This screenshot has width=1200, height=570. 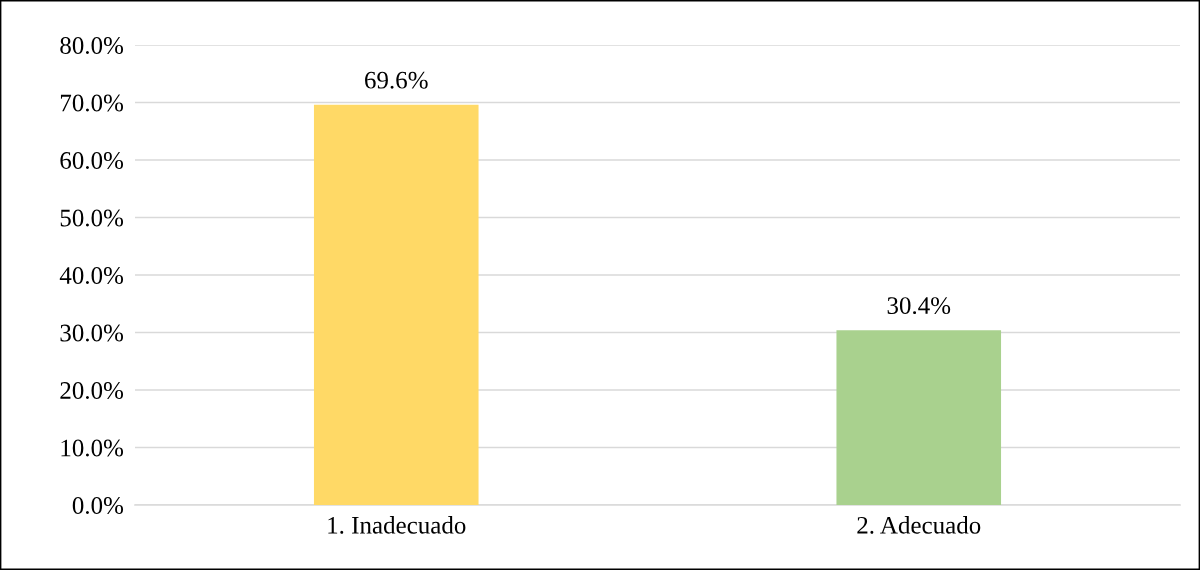 I want to click on y-tick-label: 70.0%, so click(x=92, y=103).